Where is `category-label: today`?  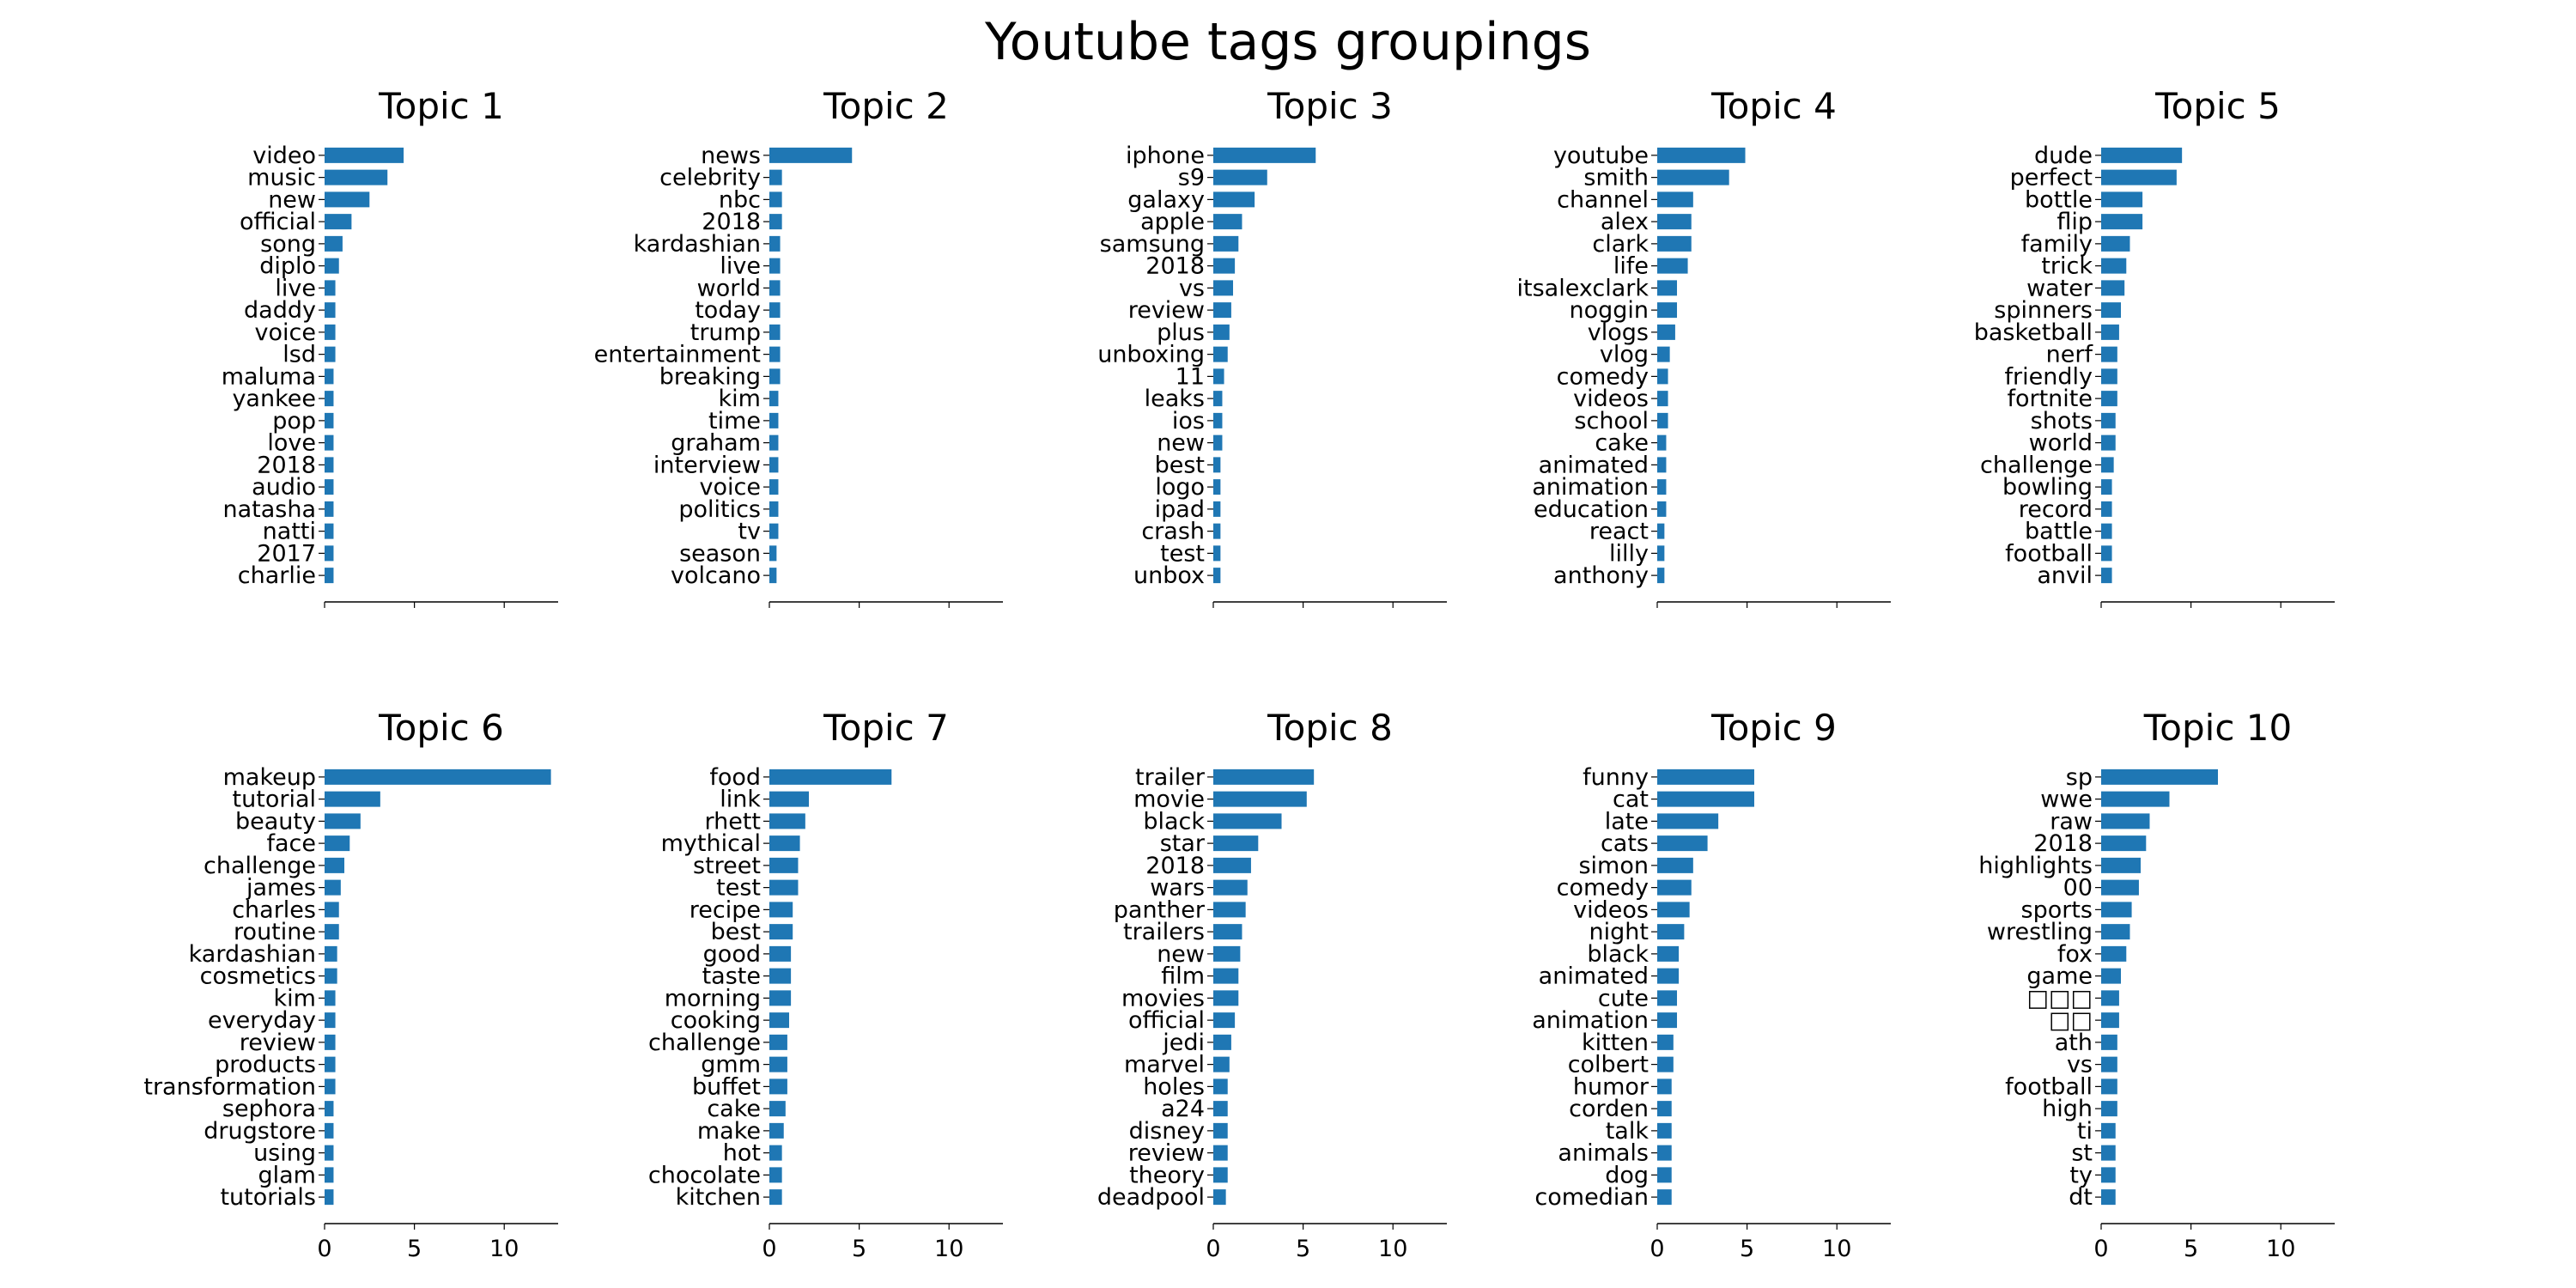
category-label: today is located at coordinates (728, 311).